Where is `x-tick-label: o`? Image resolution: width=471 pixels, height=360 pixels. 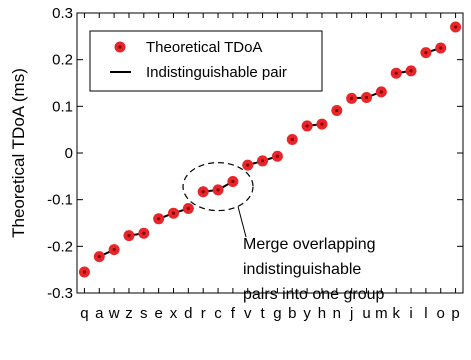 x-tick-label: o is located at coordinates (441, 313).